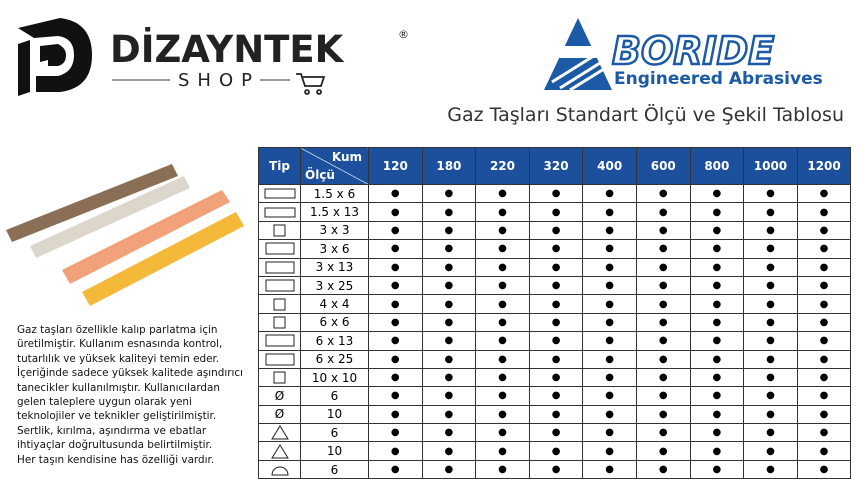 The width and height of the screenshot is (861, 492). I want to click on table-row: Ø 10 ● ● ● ● ● ● ● ● ●, so click(555, 414).